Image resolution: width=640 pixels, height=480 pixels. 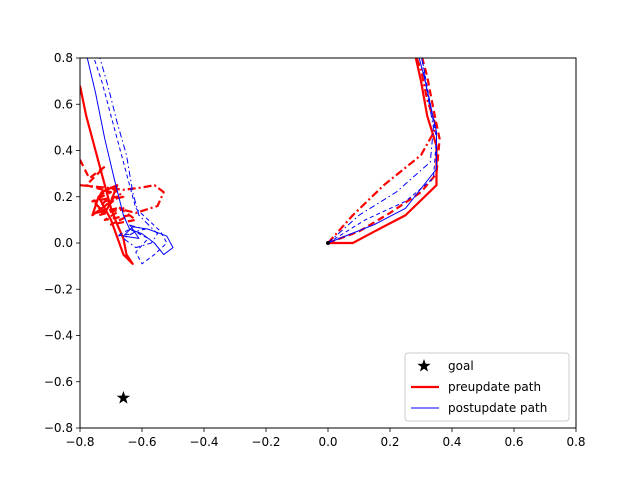 I want to click on y-tick-label: −0.2, so click(x=58, y=289).